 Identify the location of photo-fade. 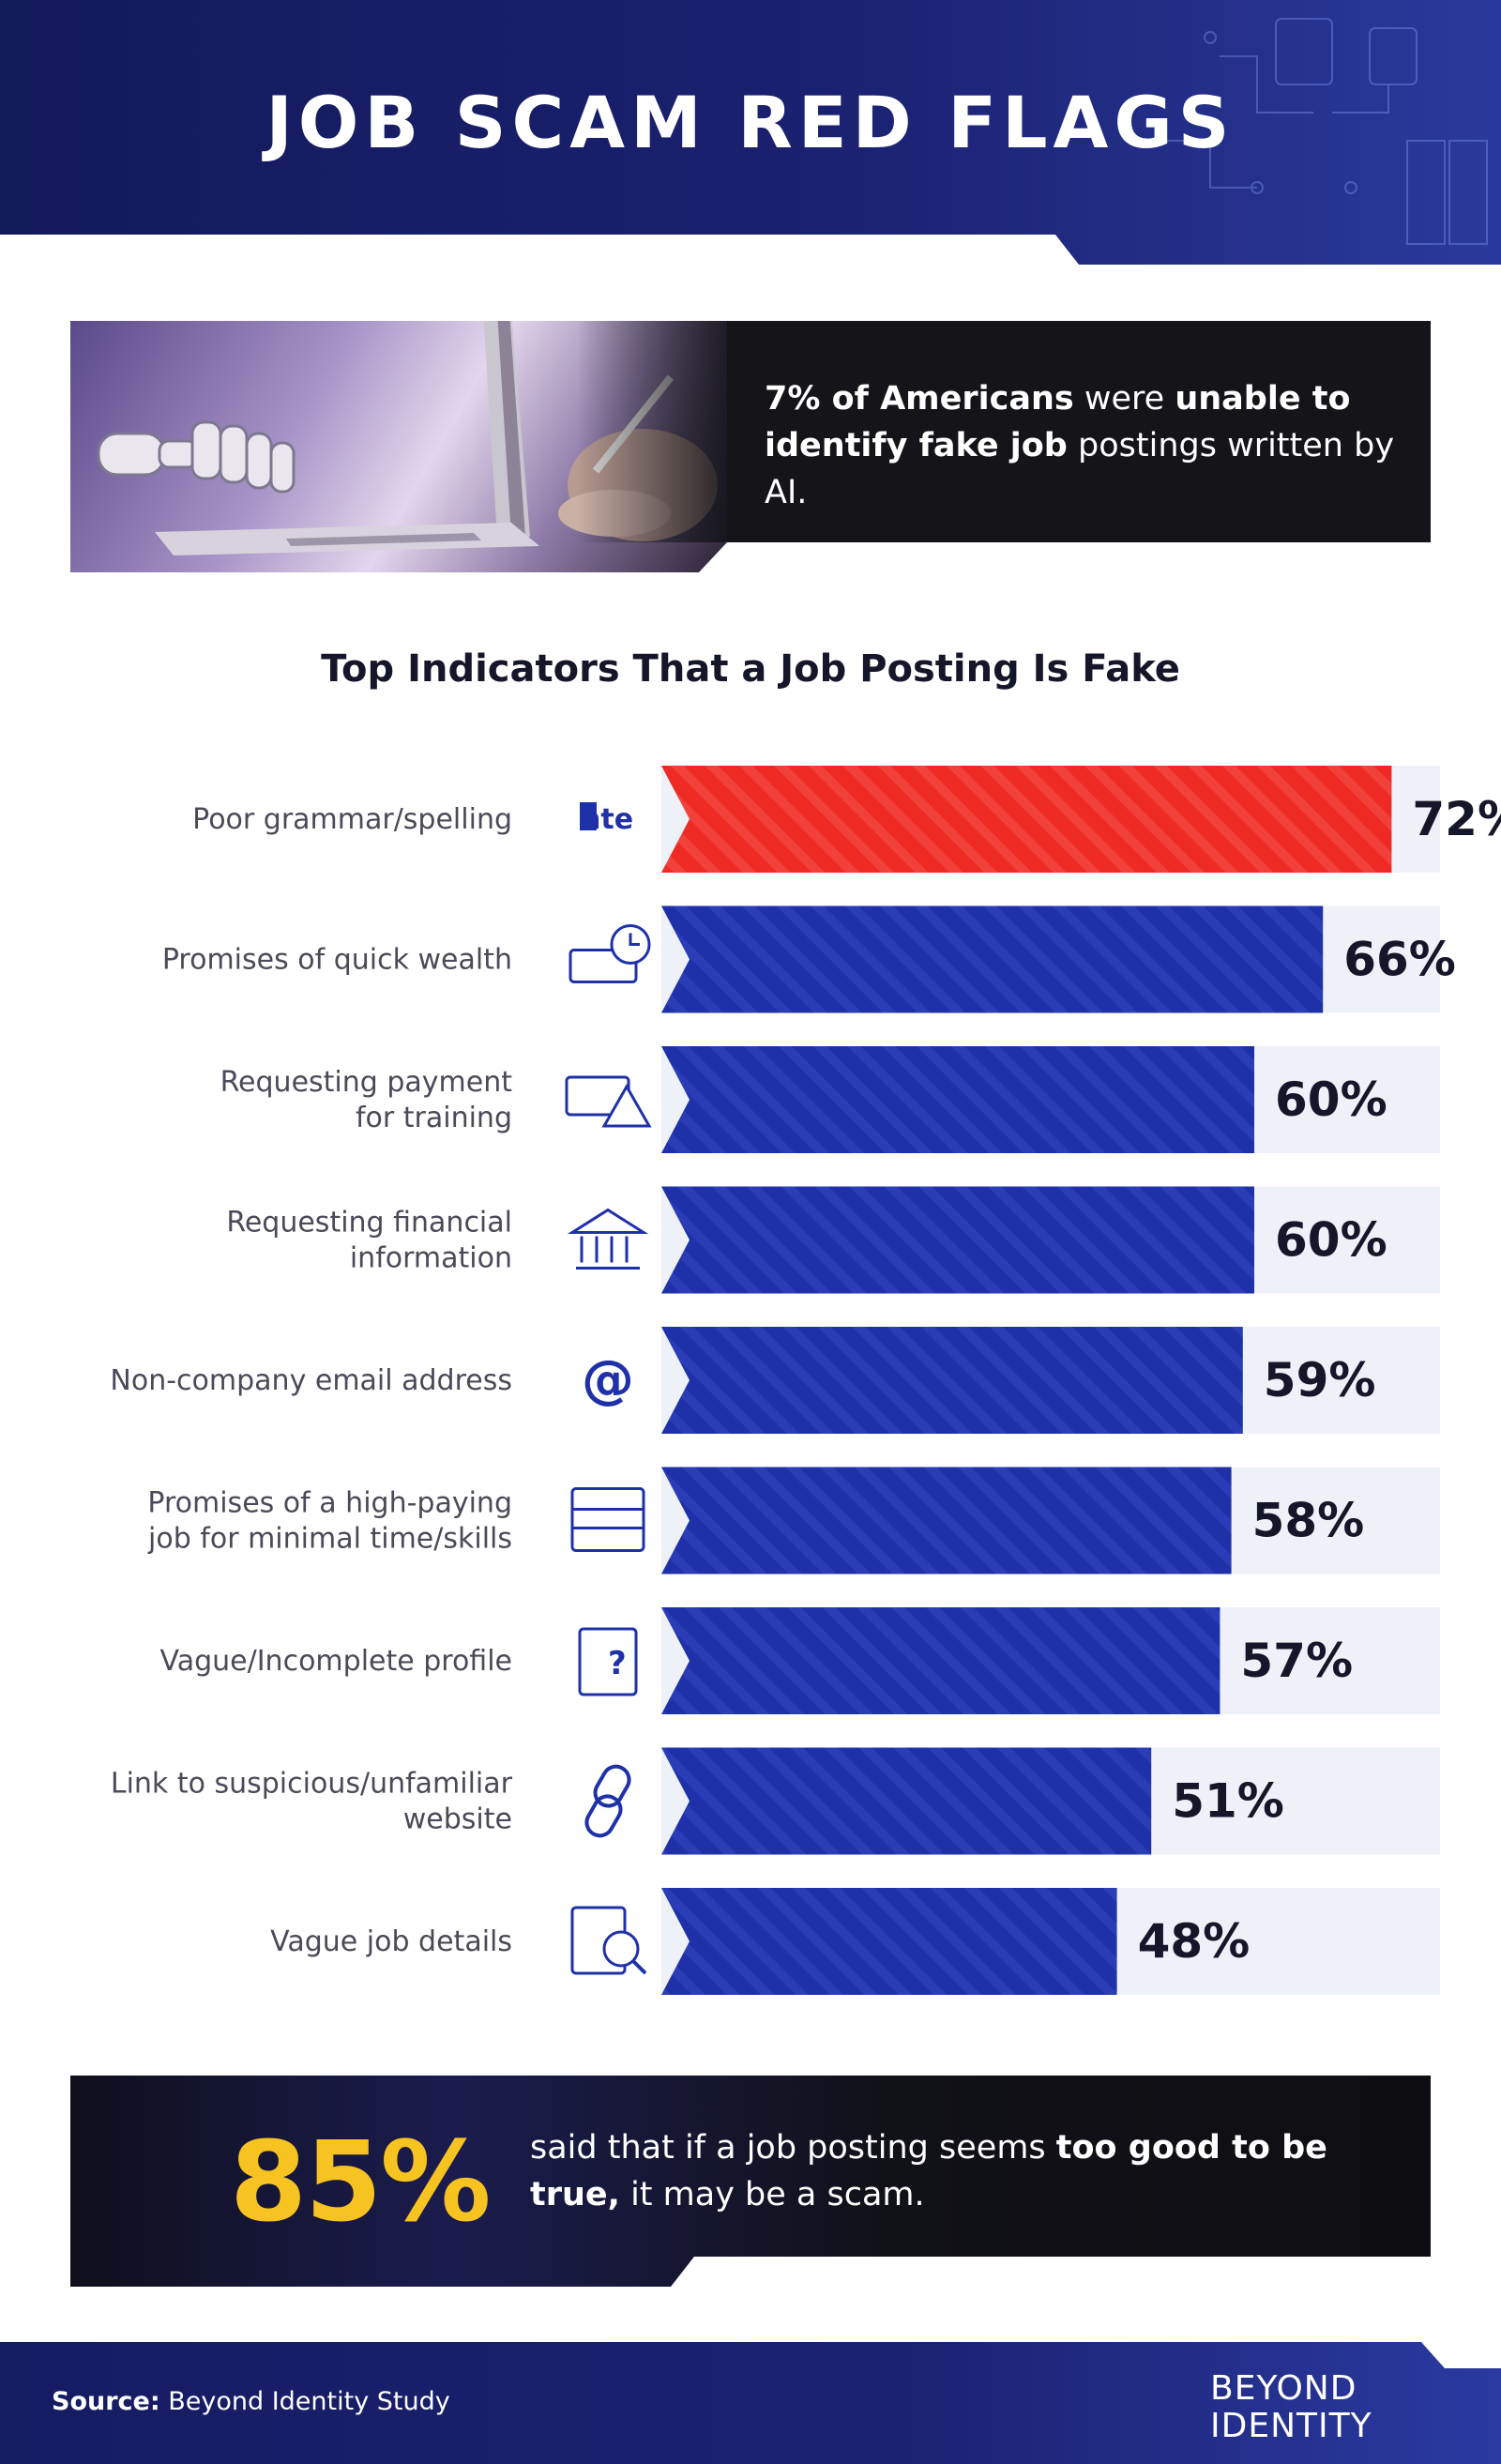
(652, 432).